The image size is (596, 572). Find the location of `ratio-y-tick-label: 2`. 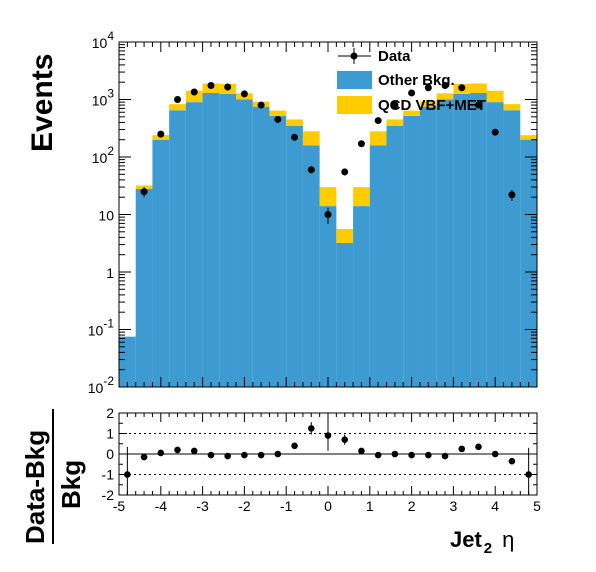

ratio-y-tick-label: 2 is located at coordinates (110, 413).